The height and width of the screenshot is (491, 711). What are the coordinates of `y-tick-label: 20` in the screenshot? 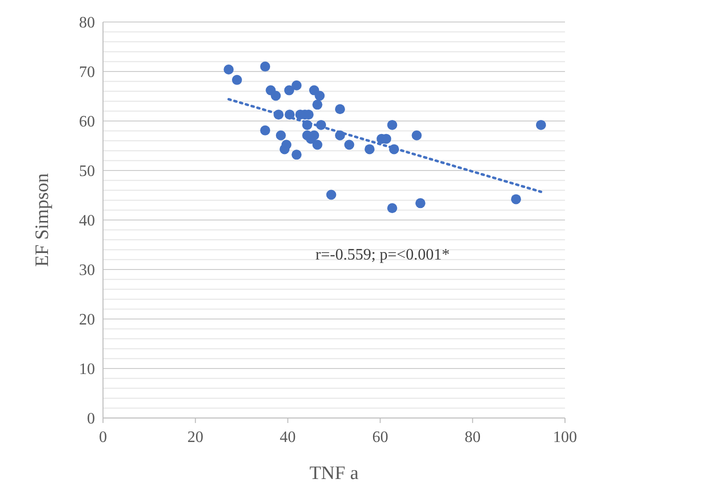 It's located at (87, 320).